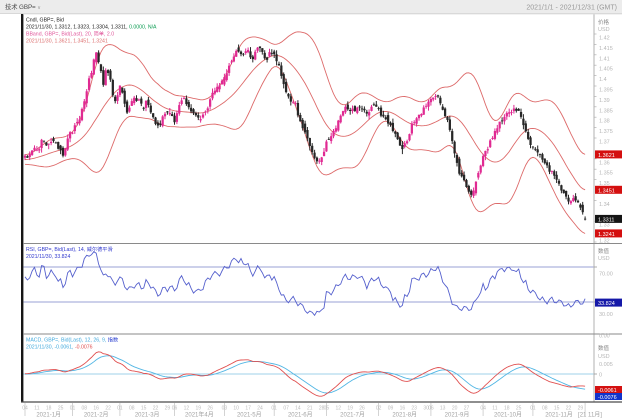  What do you see at coordinates (600, 376) in the screenshot?
I see `svg-text: 0` at bounding box center [600, 376].